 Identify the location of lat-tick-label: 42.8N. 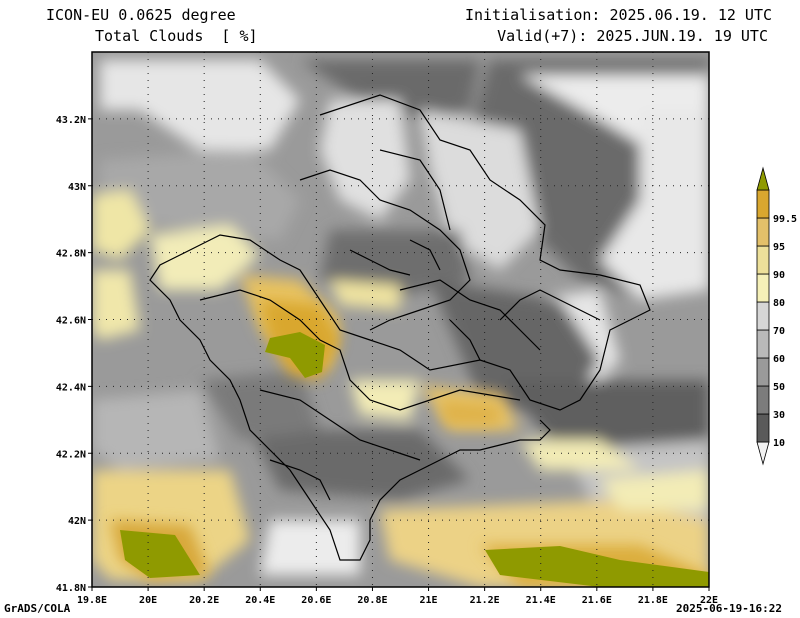
(71, 254).